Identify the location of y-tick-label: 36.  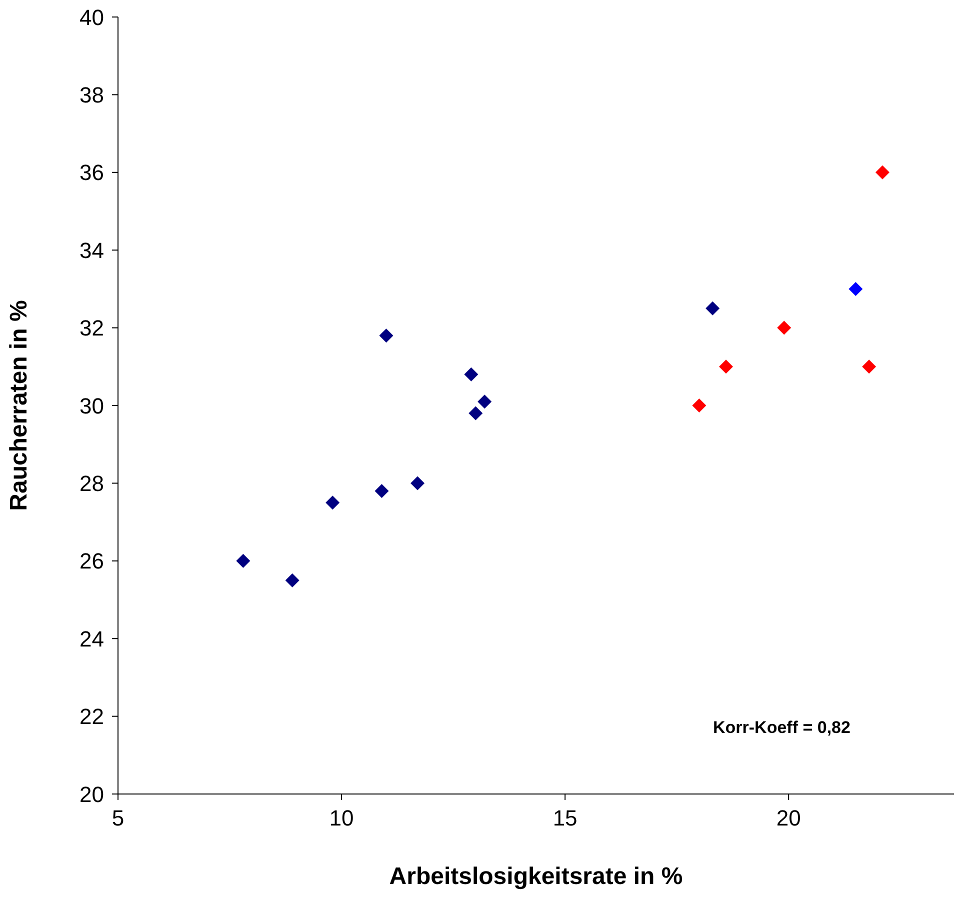
(92, 173).